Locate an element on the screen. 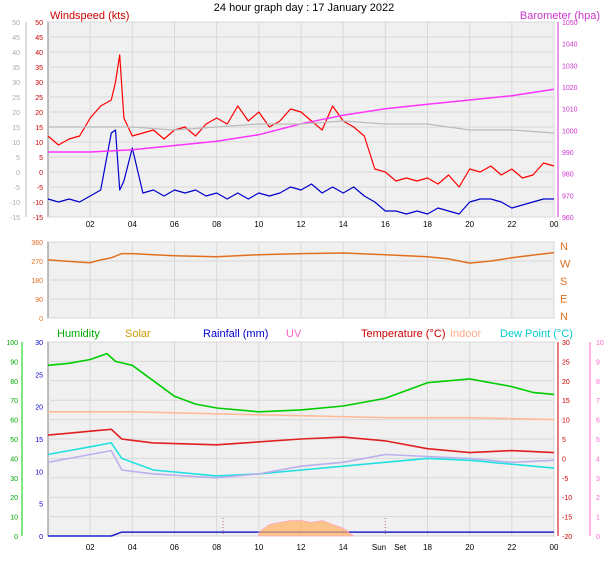  wind-tick-label: 15 is located at coordinates (39, 128).